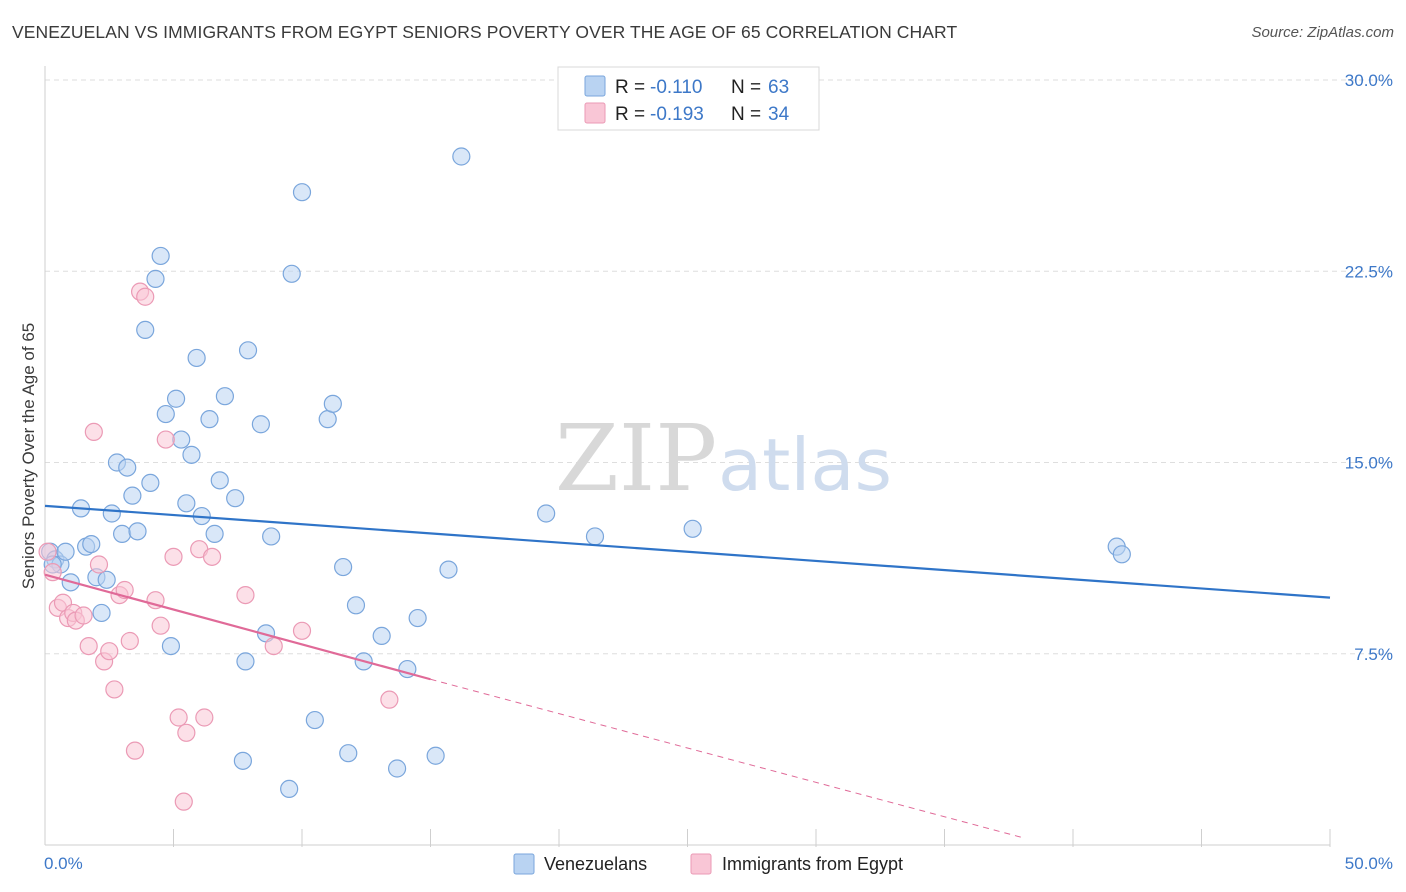 This screenshot has height=892, width=1406. Describe the element at coordinates (524, 864) in the screenshot. I see `bottom-legend-swatch-venezuelans` at that location.